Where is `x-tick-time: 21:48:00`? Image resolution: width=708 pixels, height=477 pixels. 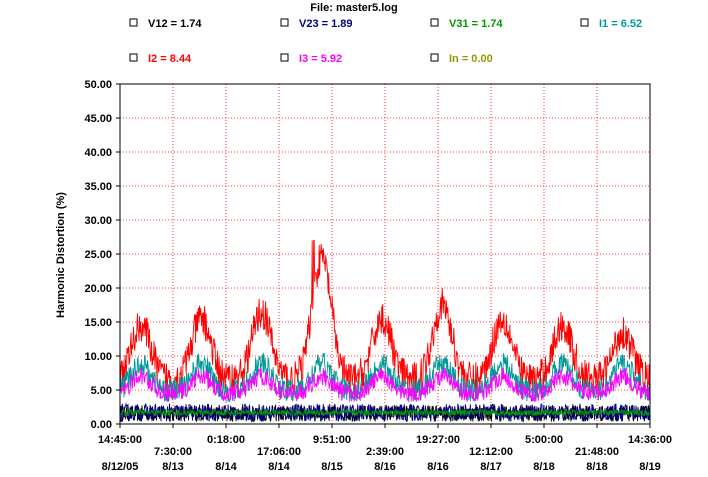 x-tick-time: 21:48:00 is located at coordinates (597, 452).